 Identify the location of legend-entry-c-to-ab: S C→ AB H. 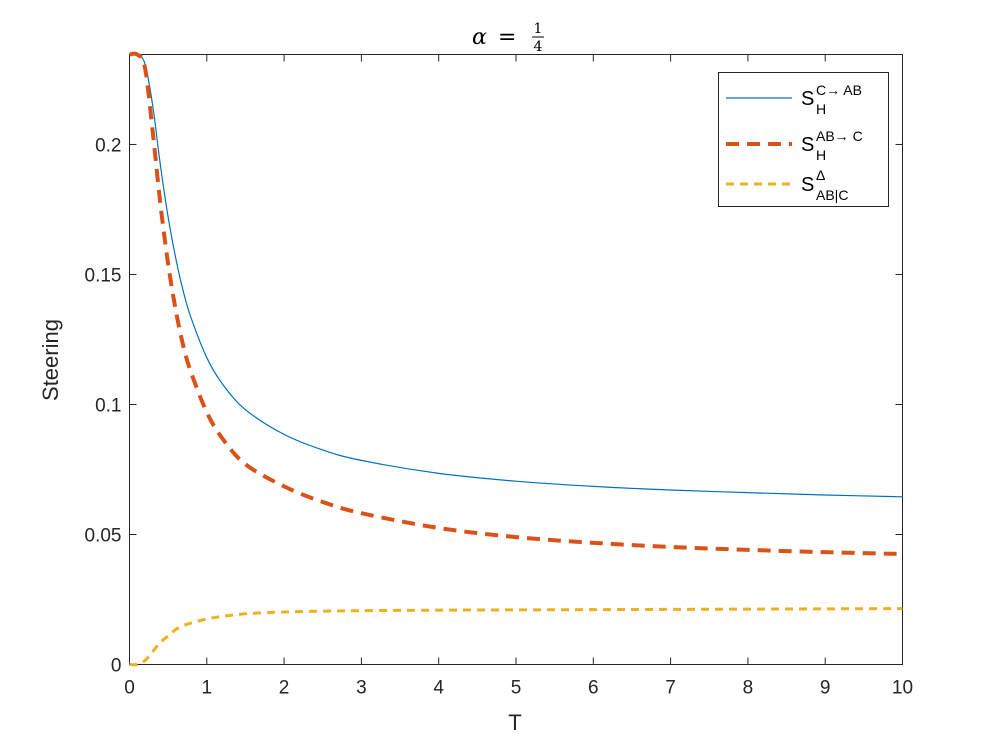
(794, 99).